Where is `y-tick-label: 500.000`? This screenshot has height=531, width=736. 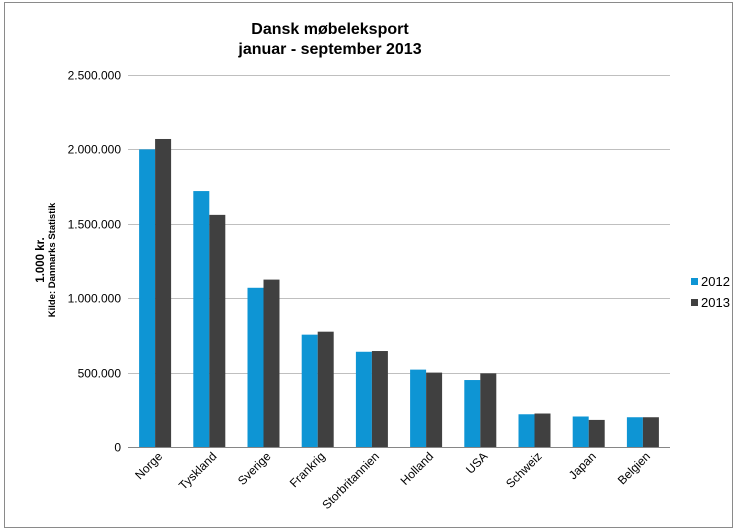 y-tick-label: 500.000 is located at coordinates (100, 374).